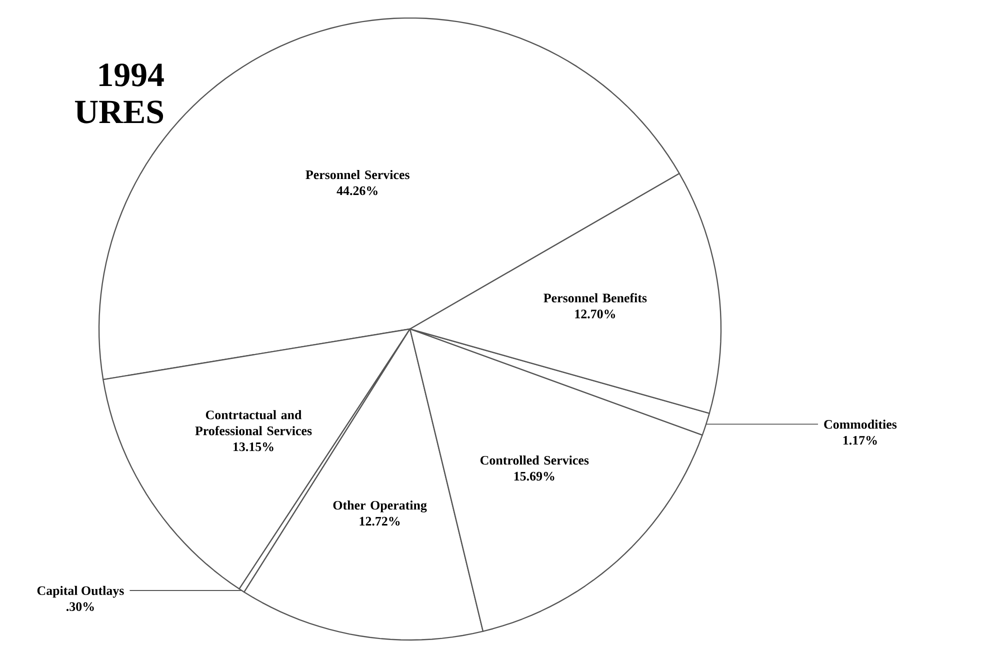  I want to click on slice-label: Commodities, so click(860, 424).